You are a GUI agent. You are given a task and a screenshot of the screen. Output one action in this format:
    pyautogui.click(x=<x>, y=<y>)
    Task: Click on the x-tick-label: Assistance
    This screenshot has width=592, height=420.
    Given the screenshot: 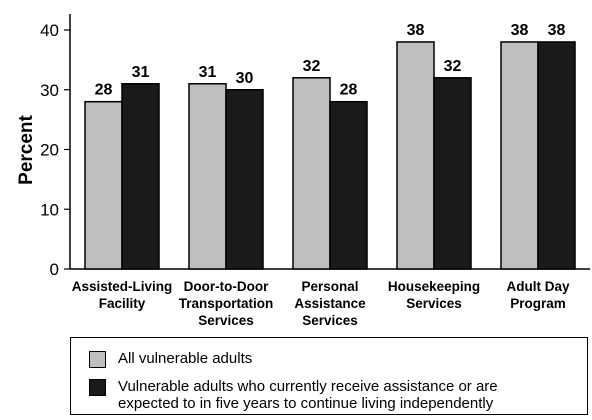 What is the action you would take?
    pyautogui.click(x=330, y=303)
    